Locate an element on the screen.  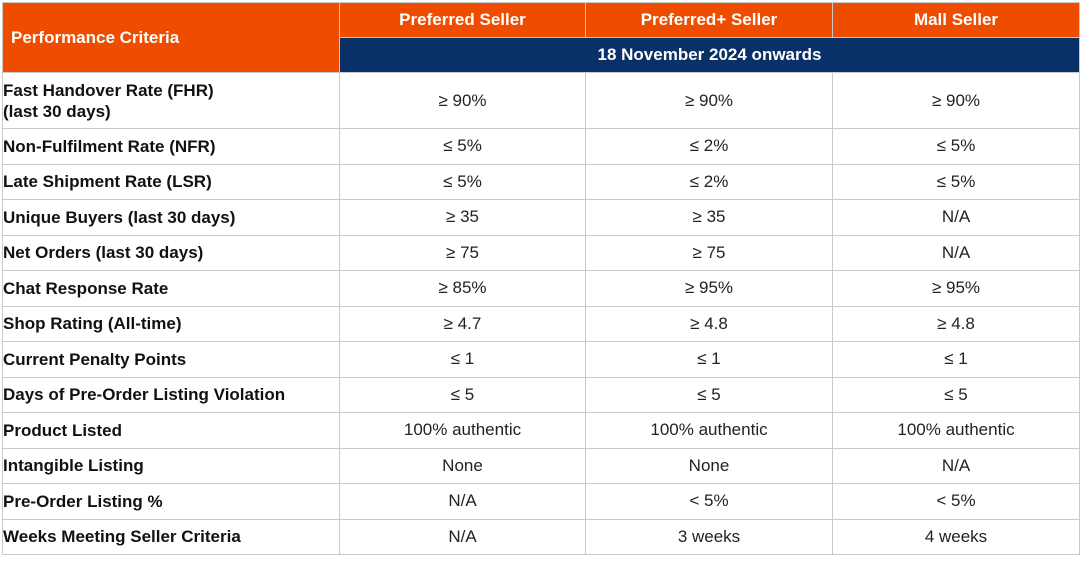
criterion-label: Late Shipment Rate (LSR) is located at coordinates (171, 181).